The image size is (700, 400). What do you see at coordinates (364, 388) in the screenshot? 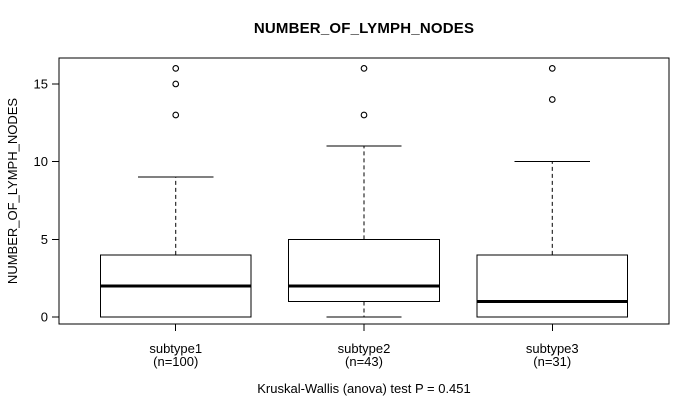
I see `stat-test-caption: Kruskal-Wallis (anova) test P = 0.451` at bounding box center [364, 388].